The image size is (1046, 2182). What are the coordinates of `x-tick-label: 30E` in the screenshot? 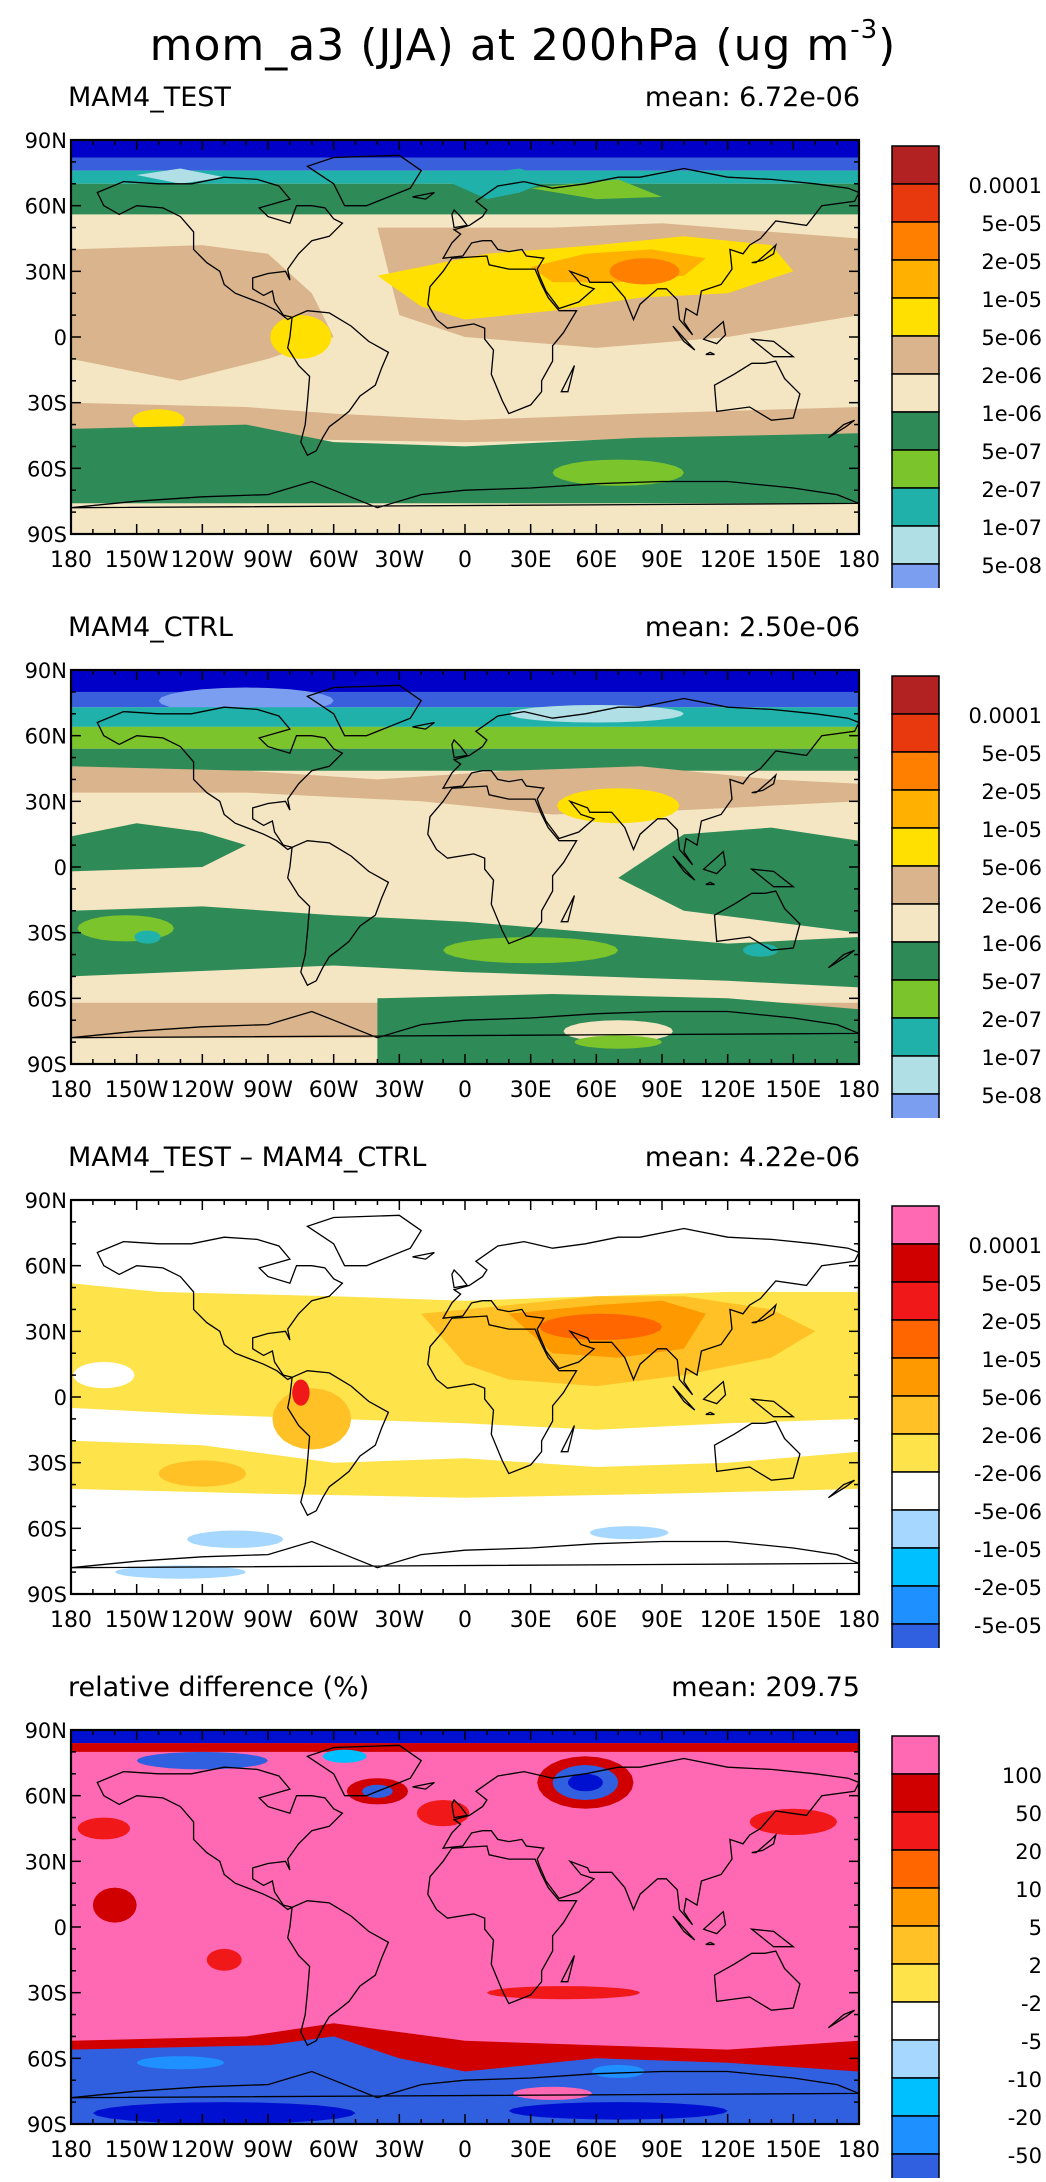 It's located at (531, 1620).